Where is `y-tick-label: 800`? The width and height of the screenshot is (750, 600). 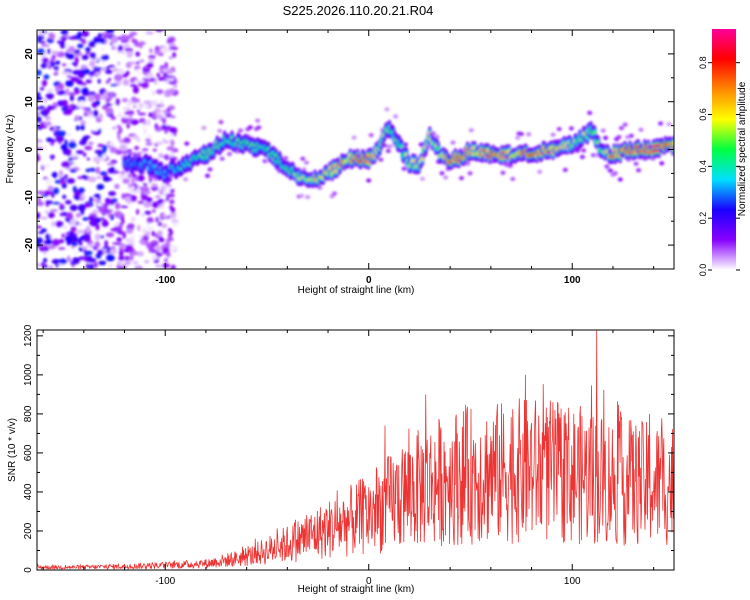 y-tick-label: 800 is located at coordinates (28, 413).